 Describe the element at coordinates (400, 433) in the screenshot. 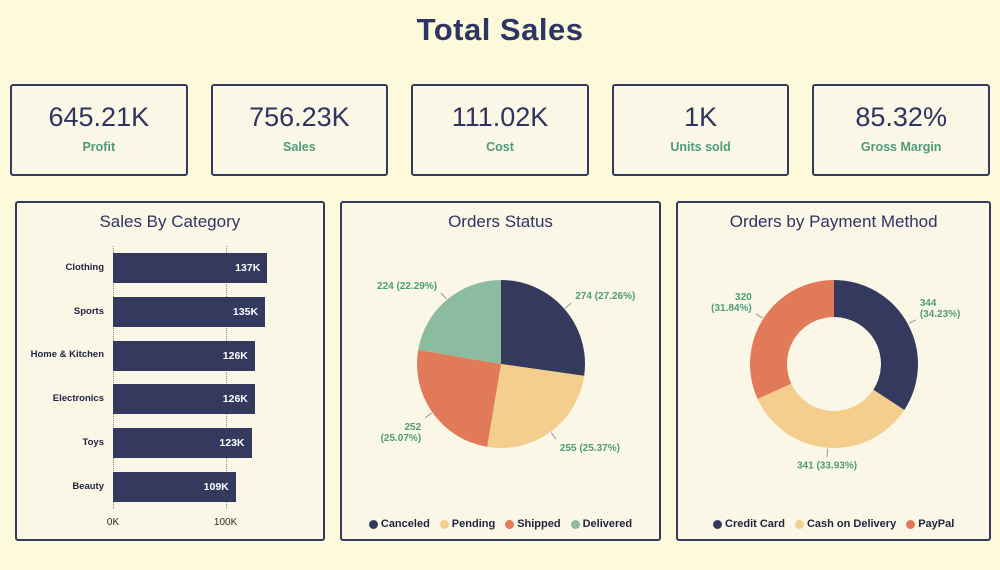

I see `slice-data-label: 252 (25.07%)` at that location.